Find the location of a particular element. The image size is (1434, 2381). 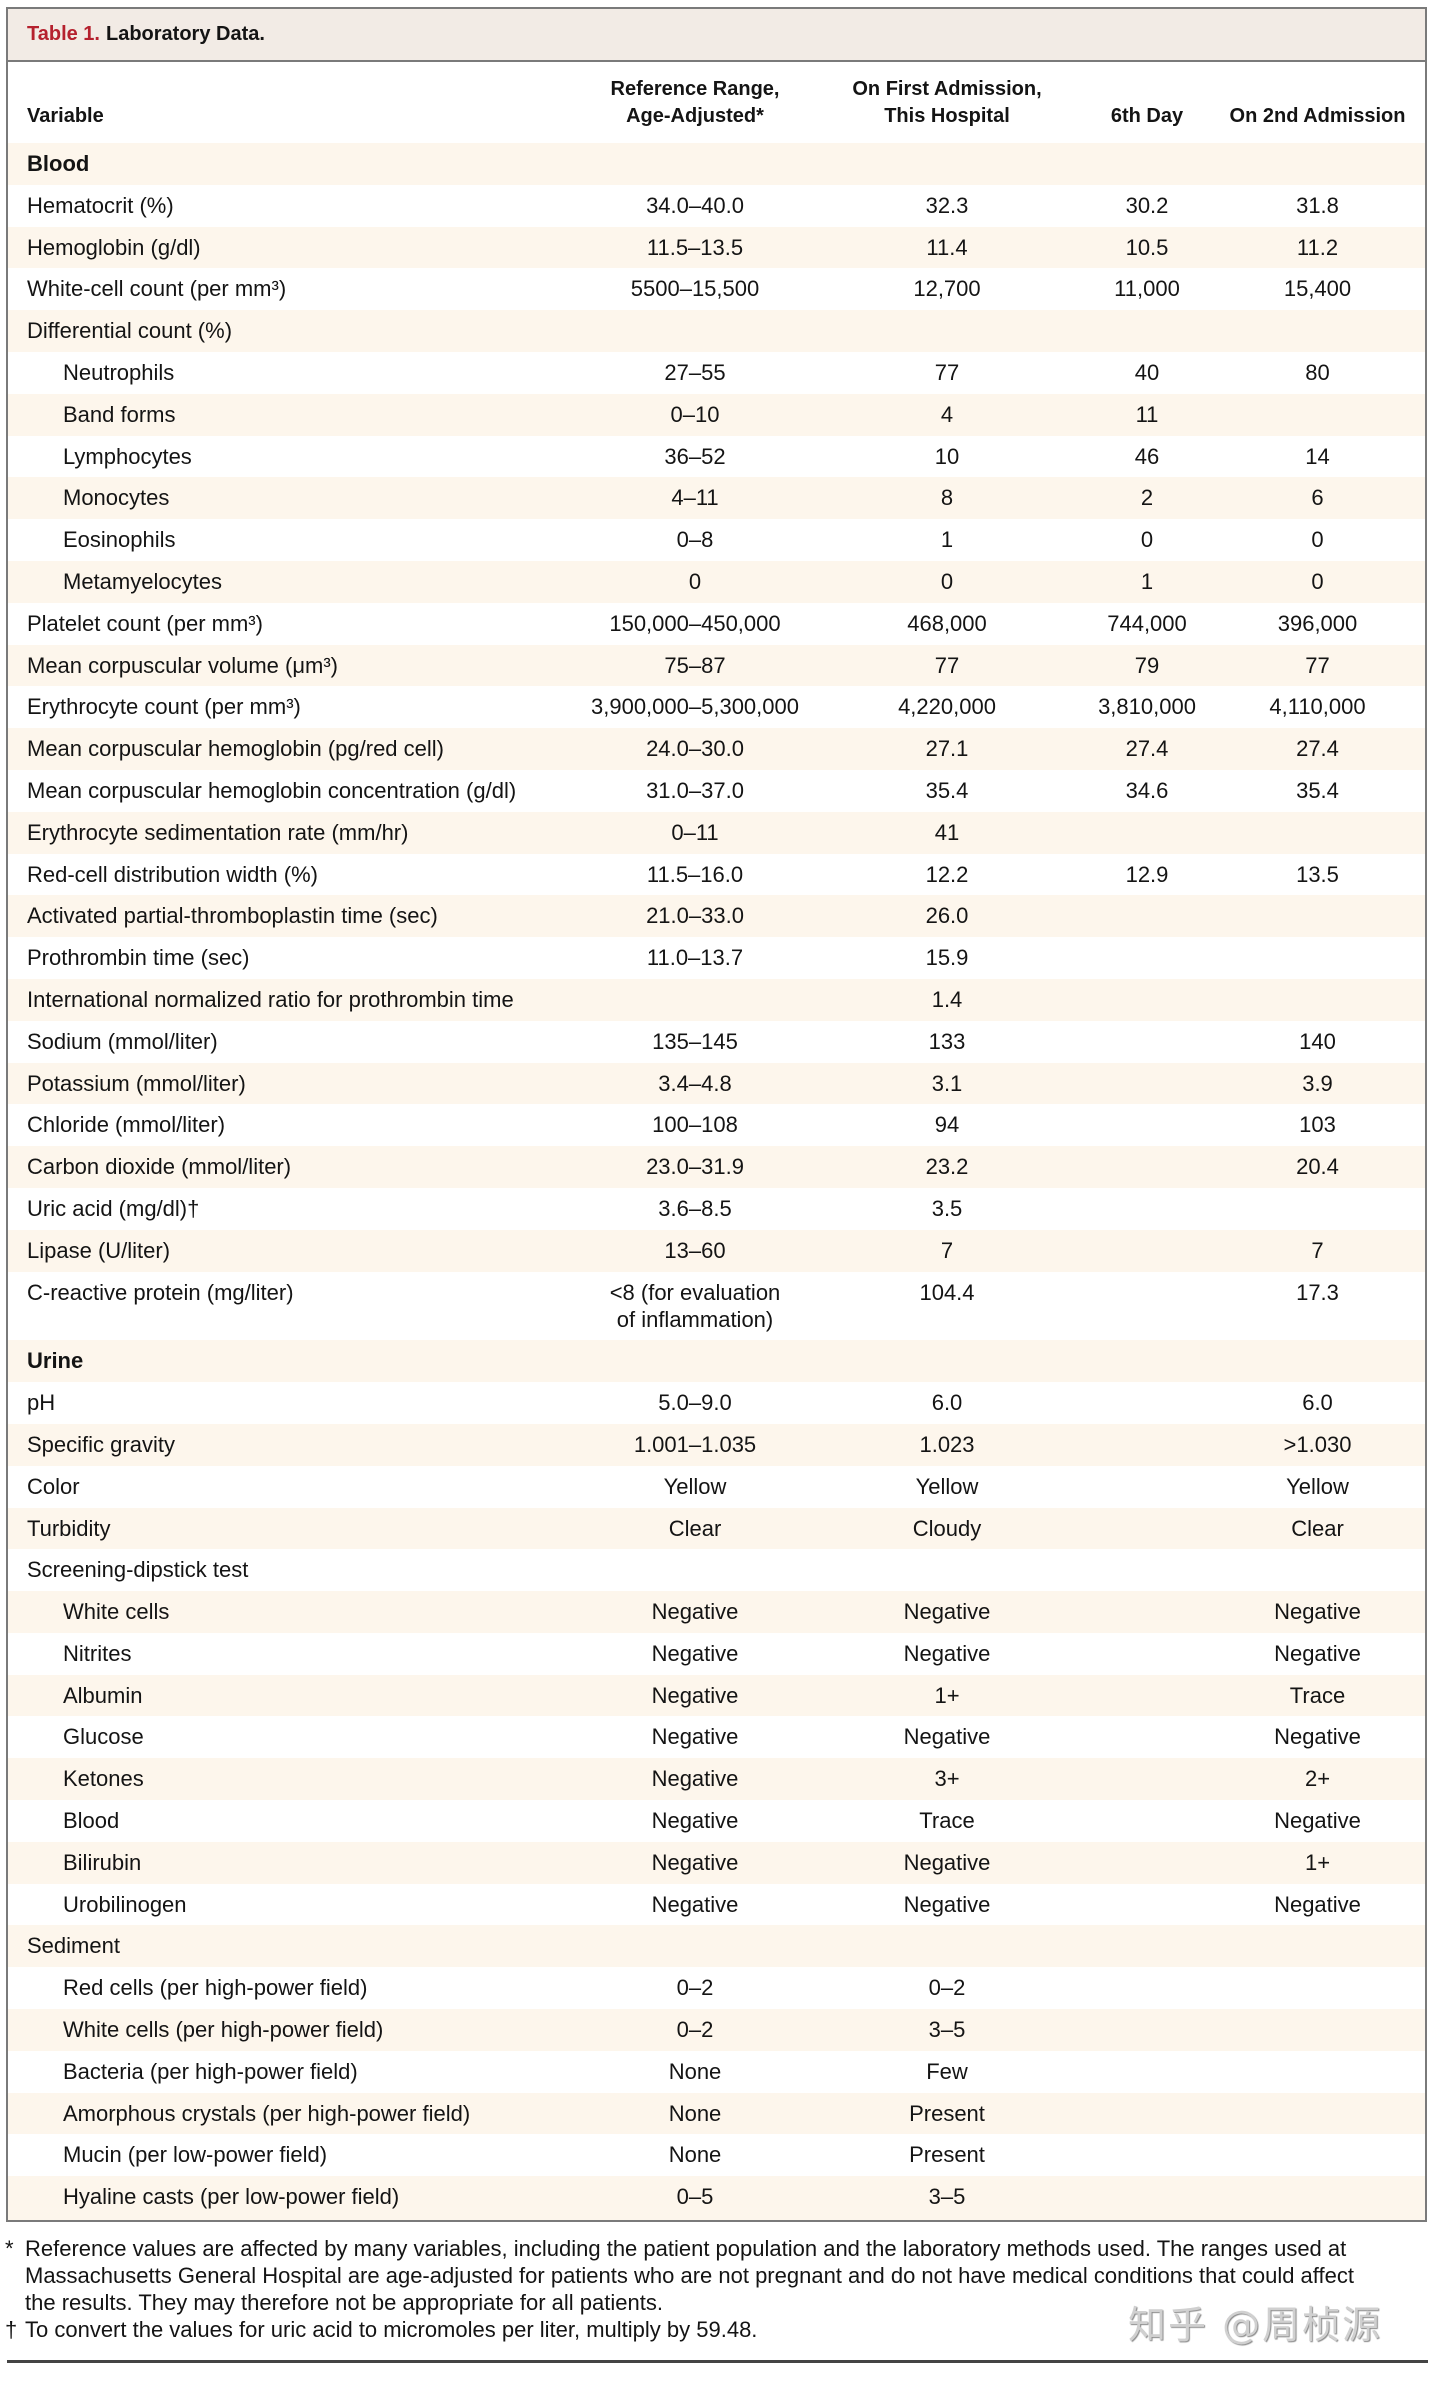

cell-first-admission: Negative is located at coordinates (947, 1862).